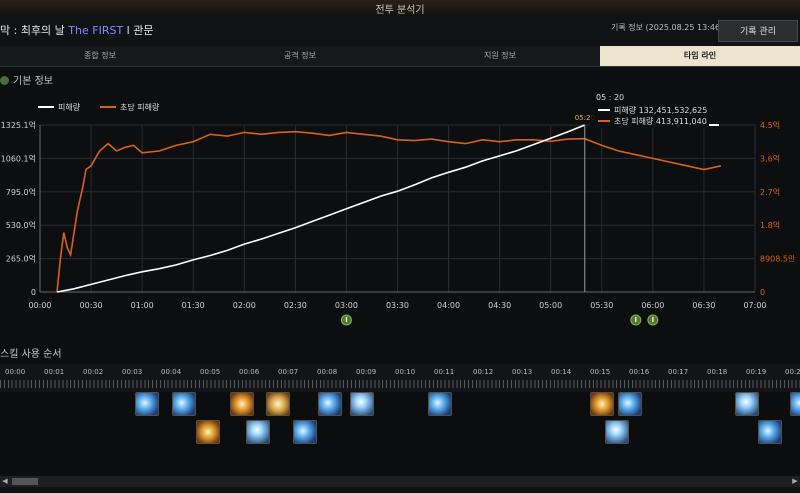 This screenshot has width=800, height=493. Describe the element at coordinates (366, 372) in the screenshot. I see `timeline-tick-label: 00:09` at that location.